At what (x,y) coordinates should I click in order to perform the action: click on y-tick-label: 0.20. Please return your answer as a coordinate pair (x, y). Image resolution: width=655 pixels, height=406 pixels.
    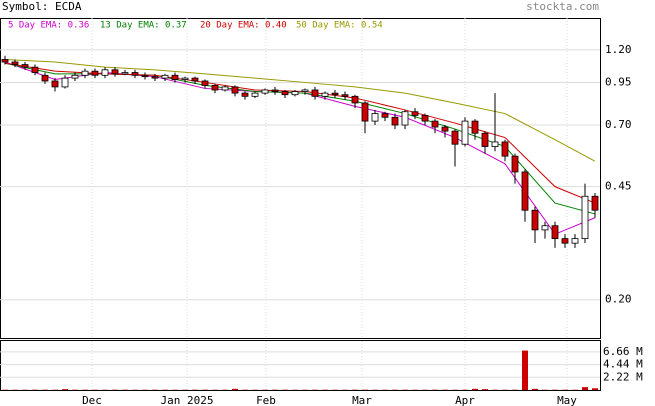
    Looking at the image, I should click on (618, 299).